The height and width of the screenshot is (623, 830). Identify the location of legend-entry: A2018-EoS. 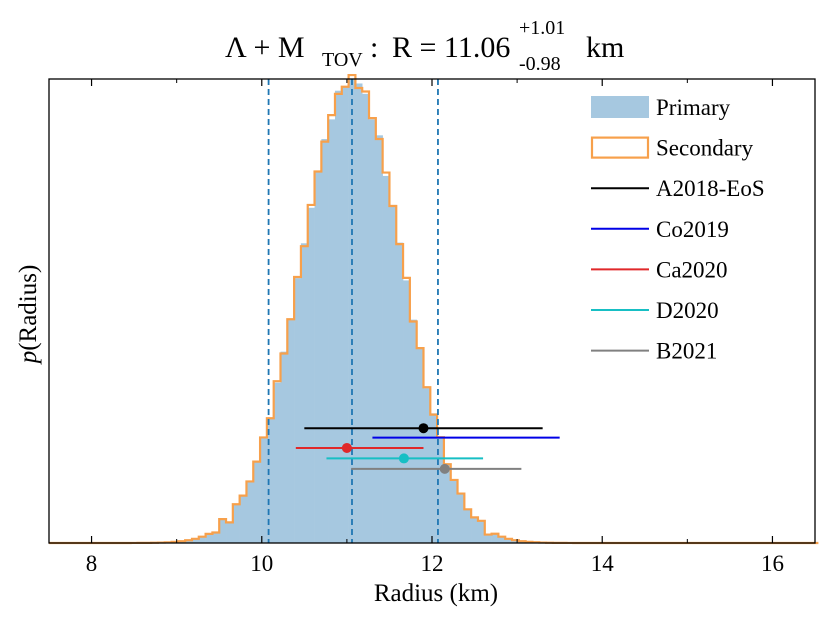
(678, 188).